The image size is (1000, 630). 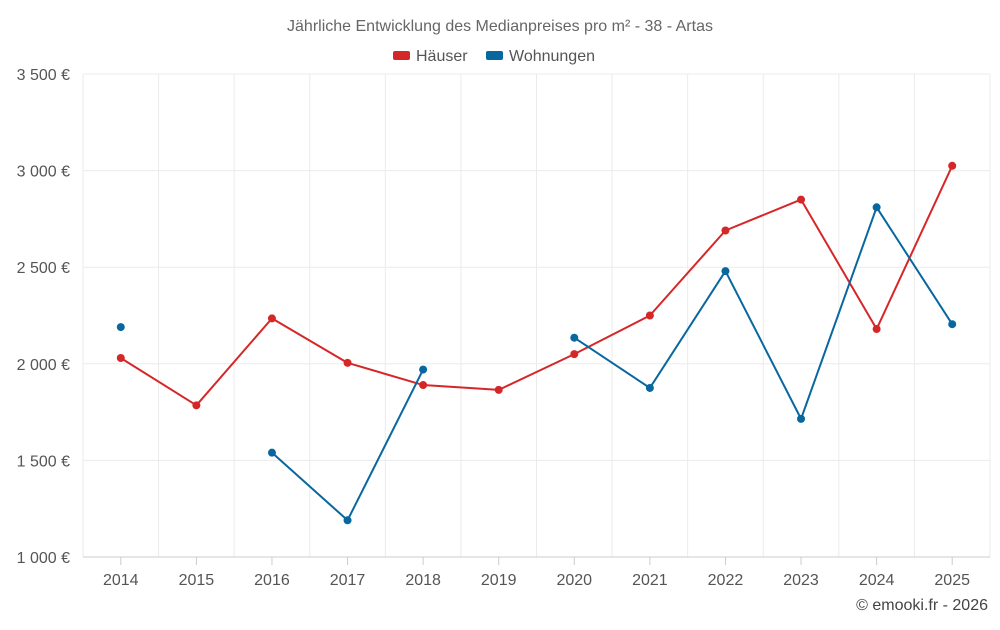 I want to click on x-tick-label: 2016, so click(x=272, y=580).